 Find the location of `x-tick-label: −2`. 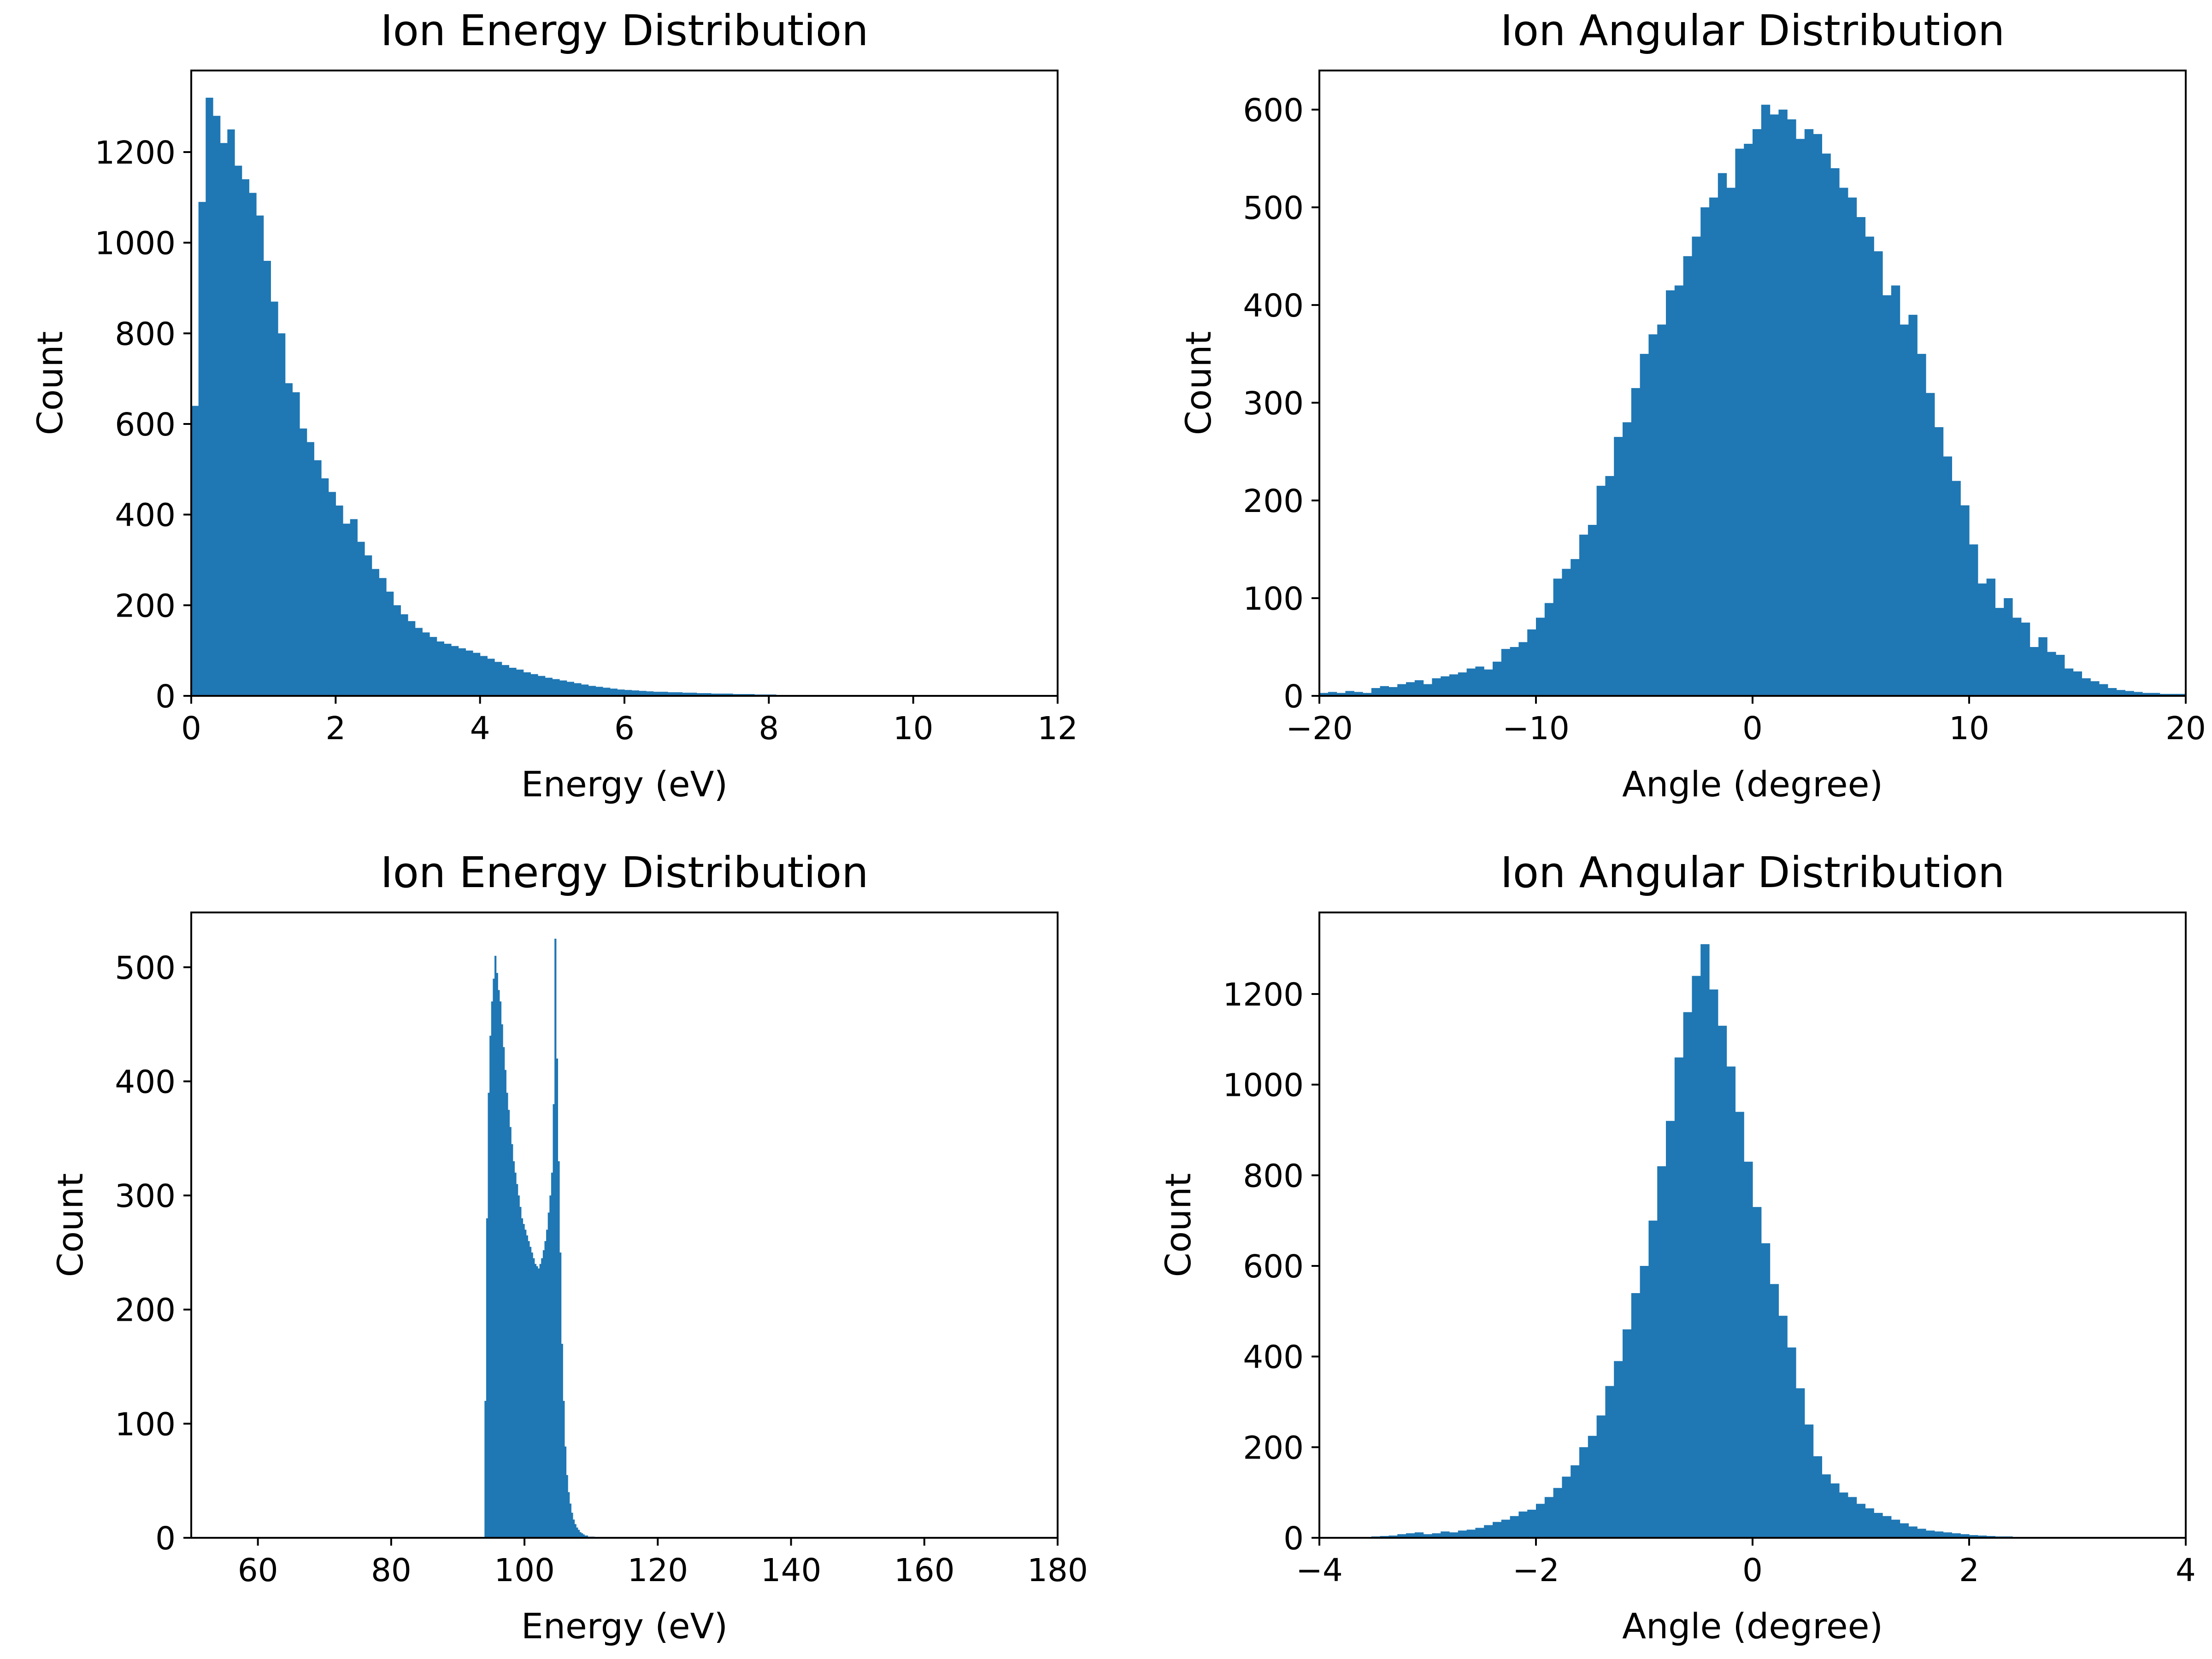

x-tick-label: −2 is located at coordinates (1535, 1570).